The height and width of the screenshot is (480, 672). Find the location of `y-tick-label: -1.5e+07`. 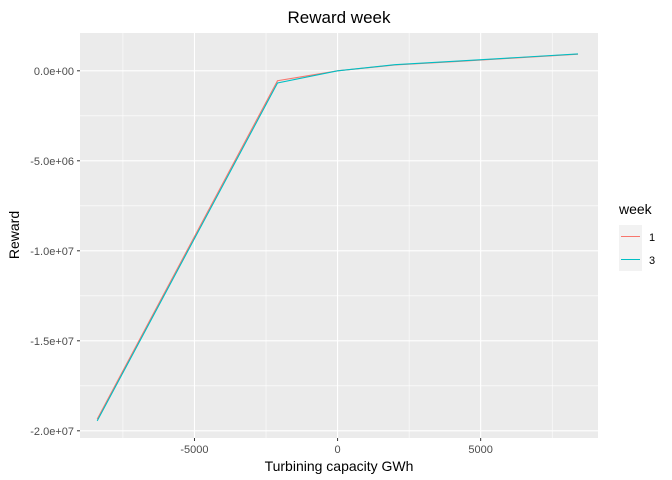

y-tick-label: -1.5e+07 is located at coordinates (52, 342).